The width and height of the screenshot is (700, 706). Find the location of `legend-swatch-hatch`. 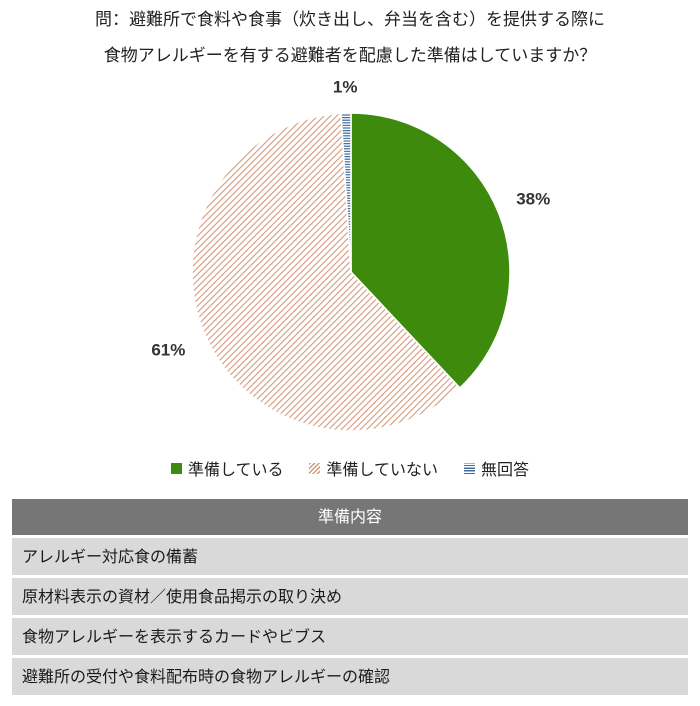

legend-swatch-hatch is located at coordinates (315, 468).